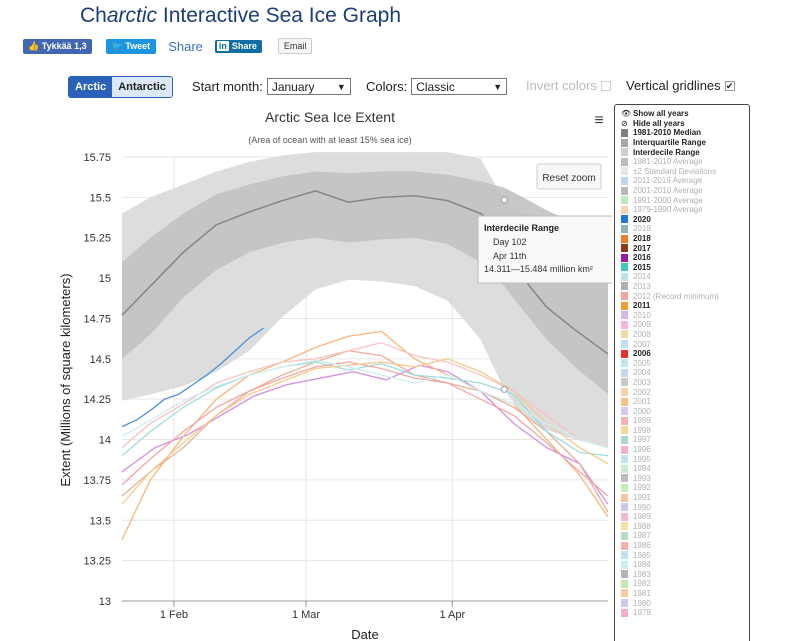 This screenshot has height=641, width=787. I want to click on start-month-select: January ▼, so click(308, 86).